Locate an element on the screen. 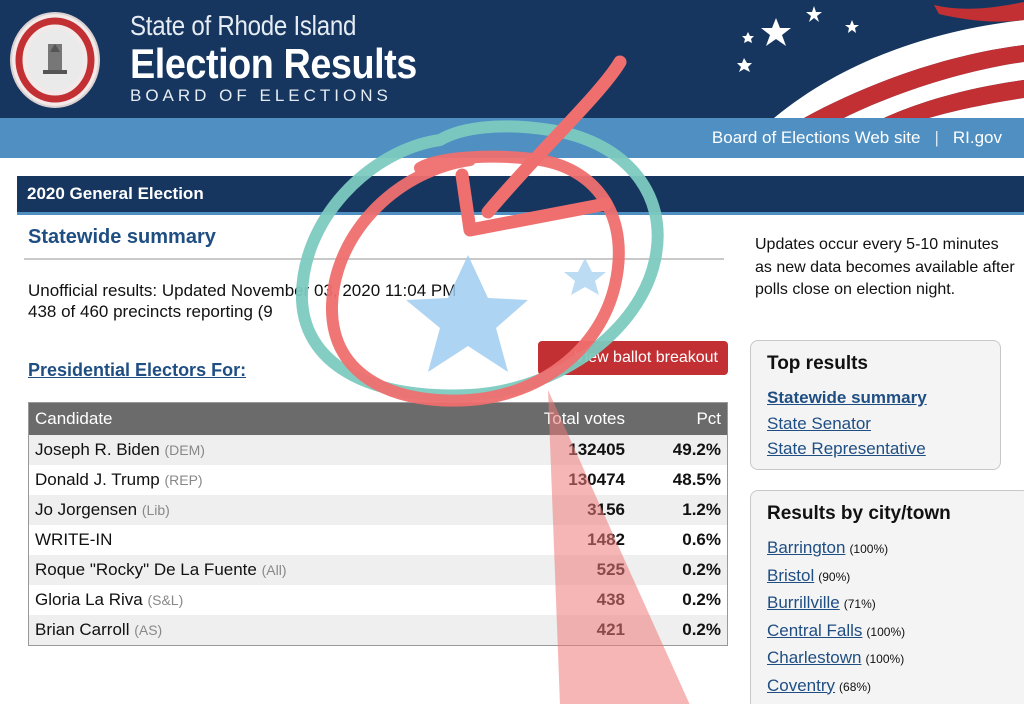 This screenshot has width=1024, height=704. list-item: Coventry (68%) is located at coordinates (890, 687).